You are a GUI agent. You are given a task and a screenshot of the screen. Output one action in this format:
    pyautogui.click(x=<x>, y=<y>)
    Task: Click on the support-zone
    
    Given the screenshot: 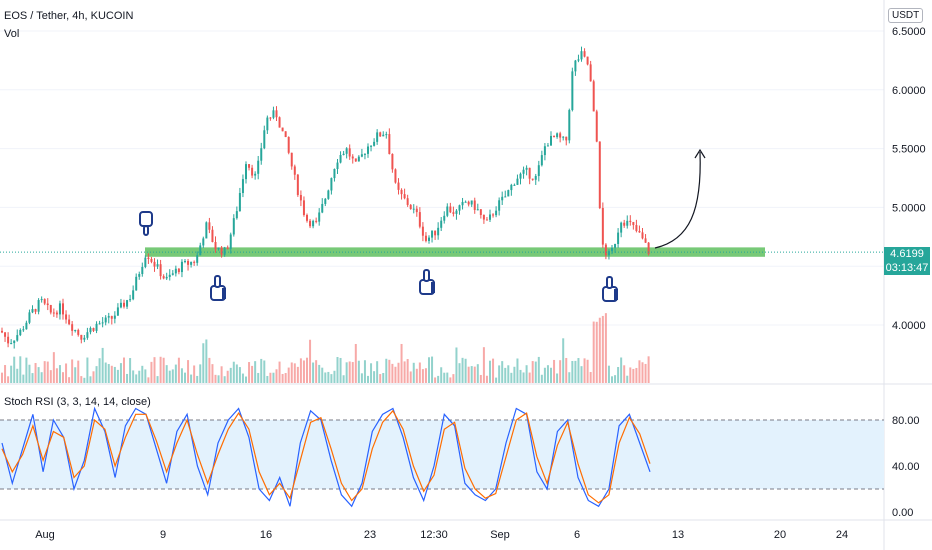 What is the action you would take?
    pyautogui.click(x=455, y=252)
    